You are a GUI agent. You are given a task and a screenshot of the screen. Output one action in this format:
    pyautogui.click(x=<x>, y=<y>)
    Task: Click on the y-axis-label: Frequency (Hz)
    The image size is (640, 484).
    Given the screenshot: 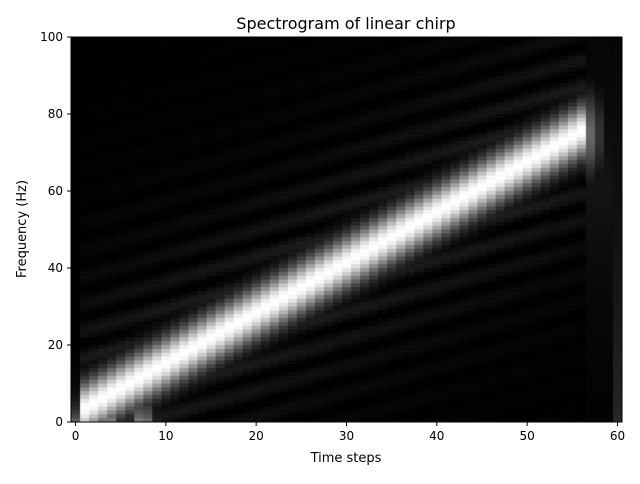 What is the action you would take?
    pyautogui.click(x=22, y=229)
    